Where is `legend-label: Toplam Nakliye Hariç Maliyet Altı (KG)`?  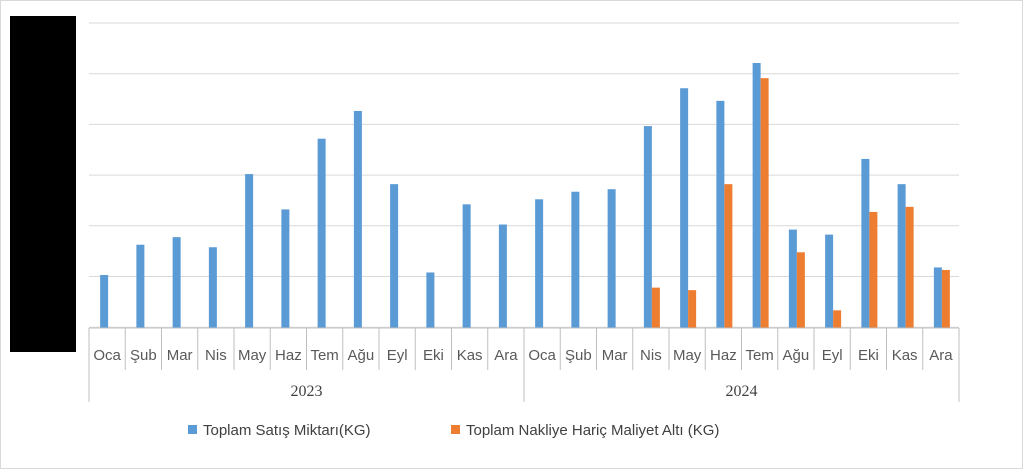 legend-label: Toplam Nakliye Hariç Maliyet Altı (KG) is located at coordinates (592, 430).